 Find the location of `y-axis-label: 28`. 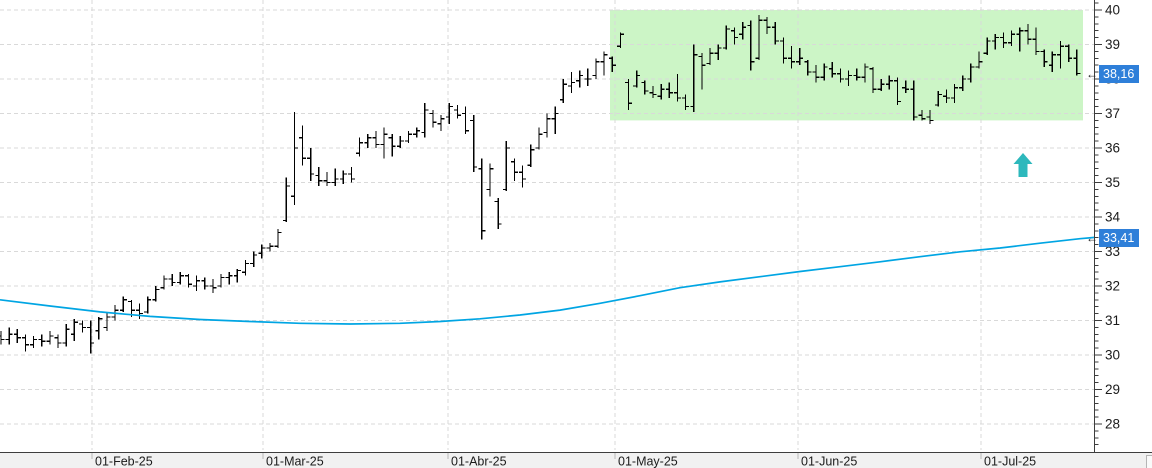

y-axis-label: 28 is located at coordinates (1112, 424).